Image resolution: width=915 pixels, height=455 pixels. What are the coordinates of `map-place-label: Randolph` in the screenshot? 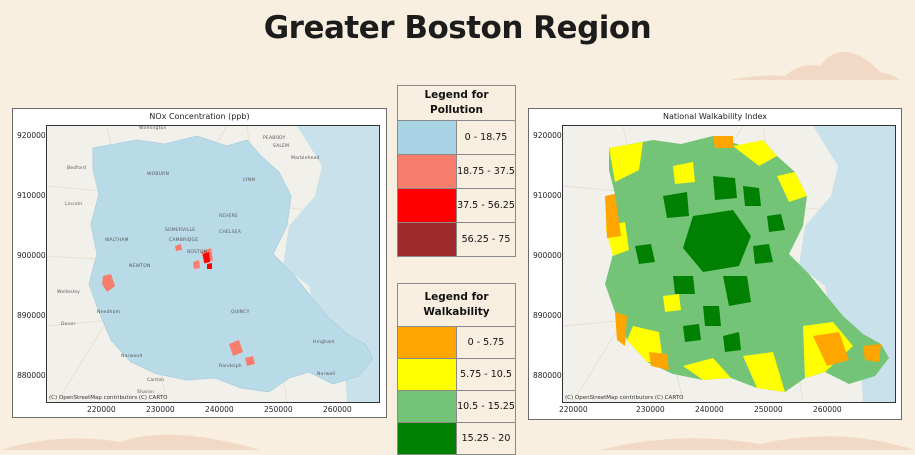 It's located at (230, 366).